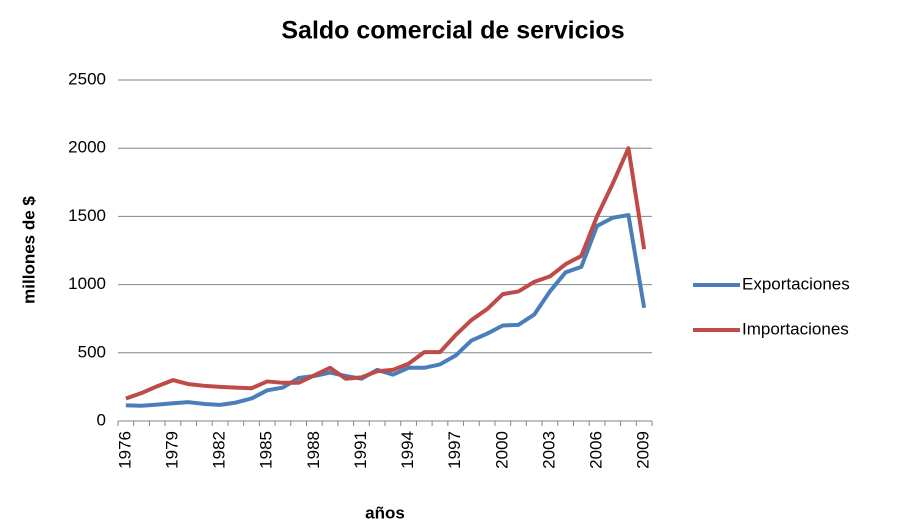 This screenshot has height=527, width=907. What do you see at coordinates (454, 450) in the screenshot?
I see `x-tick-label: 1997` at bounding box center [454, 450].